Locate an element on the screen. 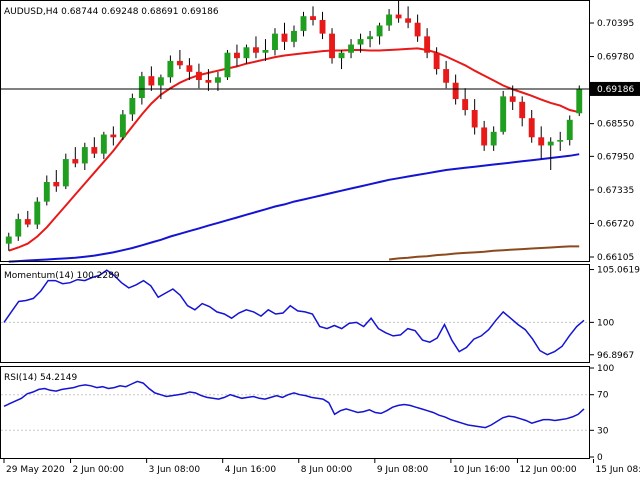 The height and width of the screenshot is (480, 640). time-tick-label: 29 May 2020 is located at coordinates (35, 470).